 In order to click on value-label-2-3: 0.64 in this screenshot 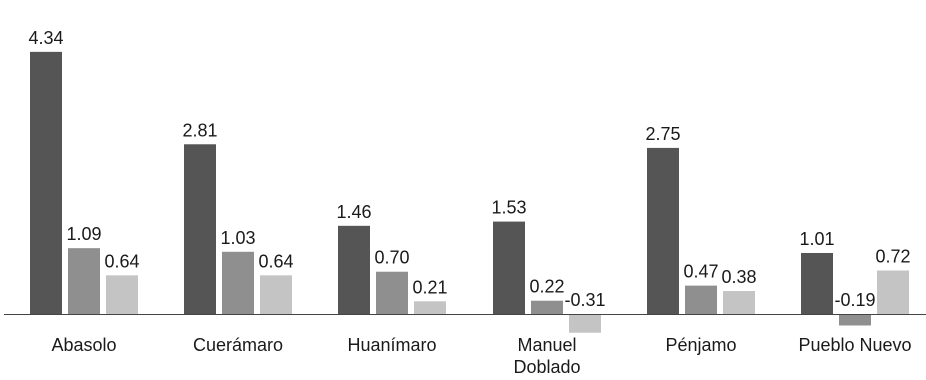, I will do `click(275, 261)`.